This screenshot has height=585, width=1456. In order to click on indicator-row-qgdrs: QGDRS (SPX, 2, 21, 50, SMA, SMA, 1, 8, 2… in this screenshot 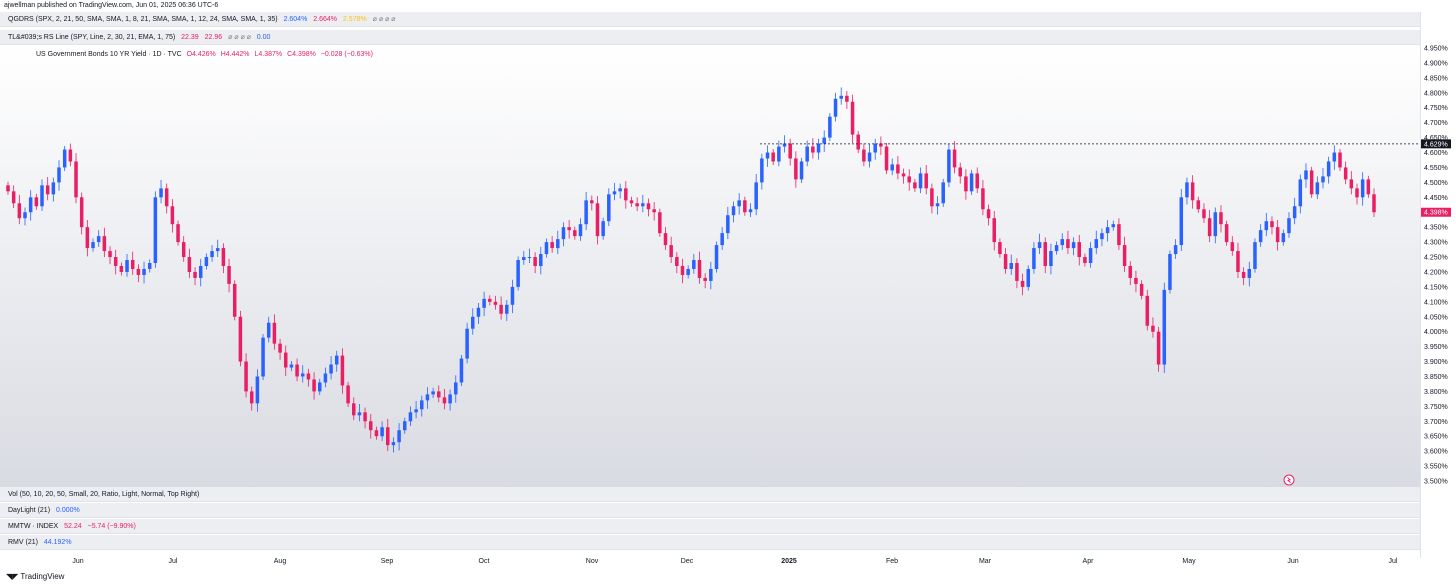, I will do `click(710, 19)`.